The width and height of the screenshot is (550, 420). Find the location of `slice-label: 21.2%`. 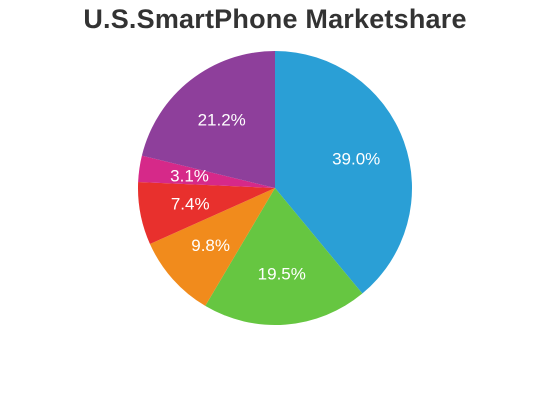

slice-label: 21.2% is located at coordinates (222, 120).